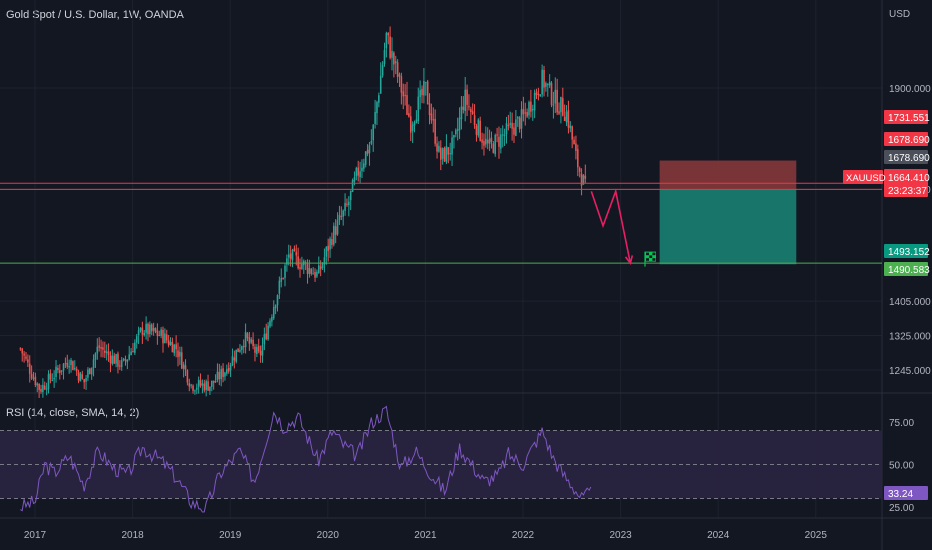 This screenshot has width=932, height=550. What do you see at coordinates (910, 89) in the screenshot?
I see `price-tick-label: 1900.000` at bounding box center [910, 89].